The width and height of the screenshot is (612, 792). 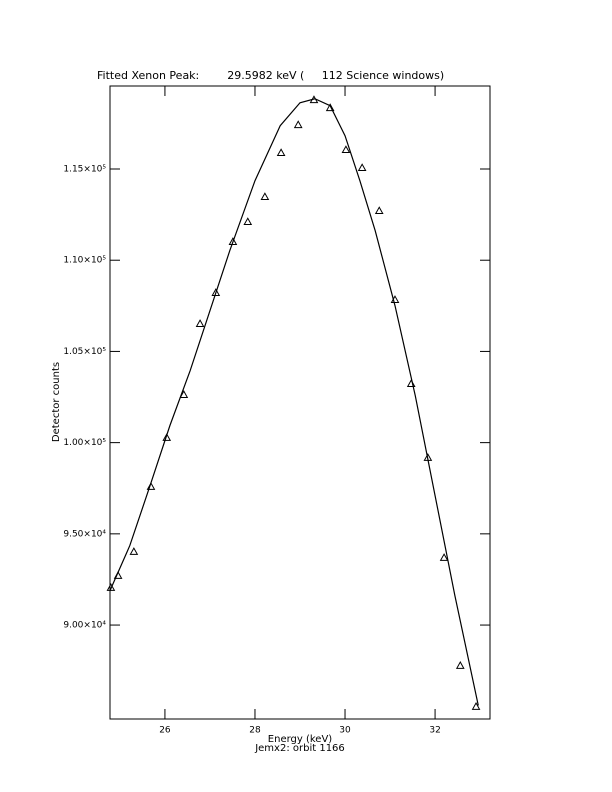 I want to click on y-tick-label: 1.15×10⁵, so click(x=84, y=170).